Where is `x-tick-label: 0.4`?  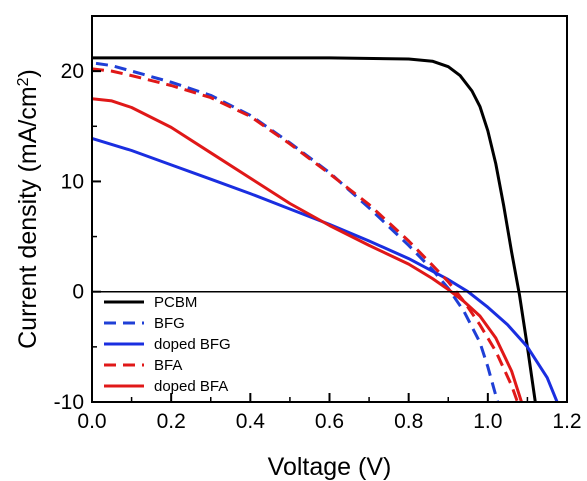 x-tick-label: 0.4 is located at coordinates (251, 421).